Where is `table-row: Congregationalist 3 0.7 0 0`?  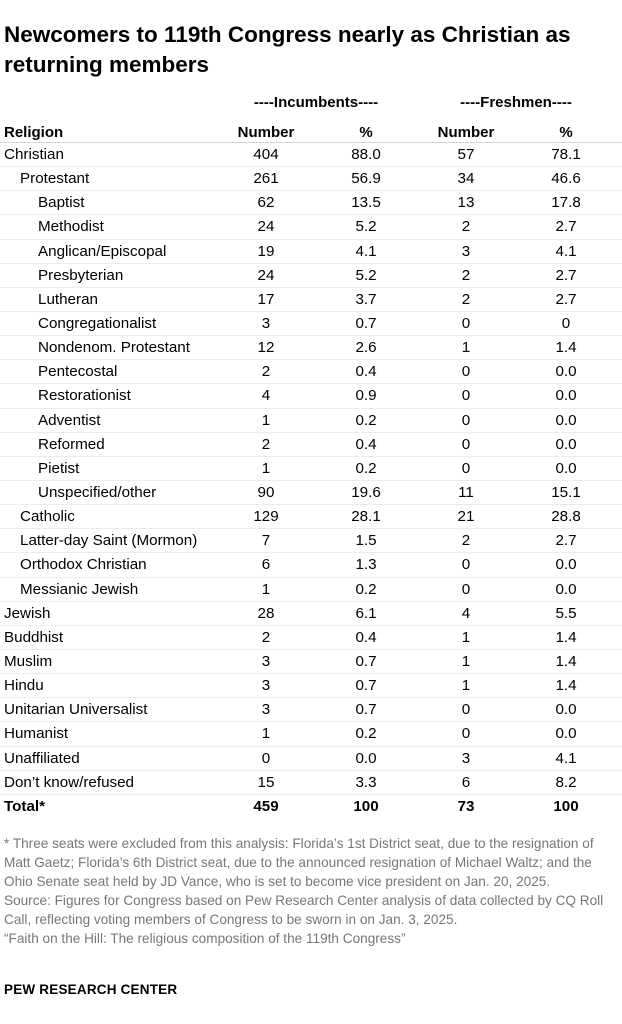 table-row: Congregationalist 3 0.7 0 0 is located at coordinates (311, 324).